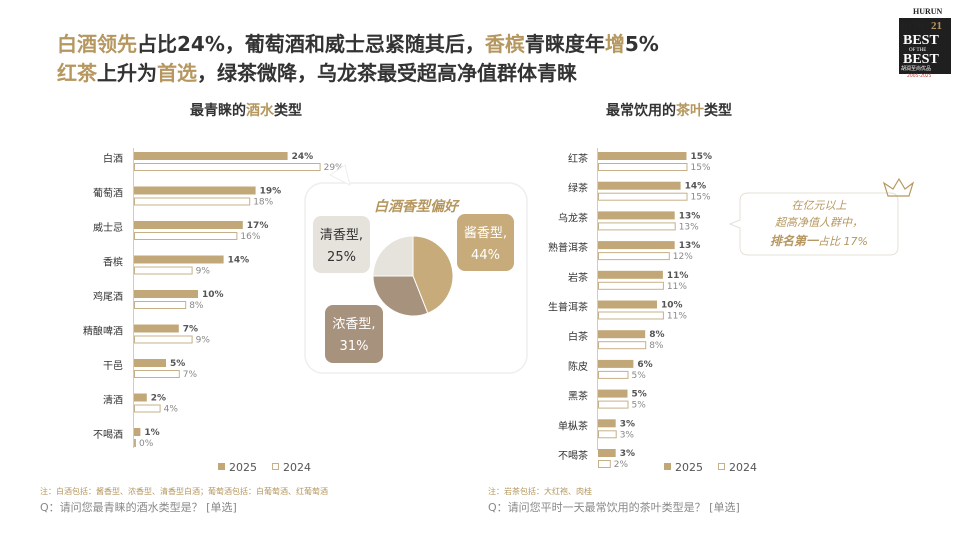 The image size is (960, 540). I want to click on left-chart-title: 最青睐的酒水类型, so click(246, 110).